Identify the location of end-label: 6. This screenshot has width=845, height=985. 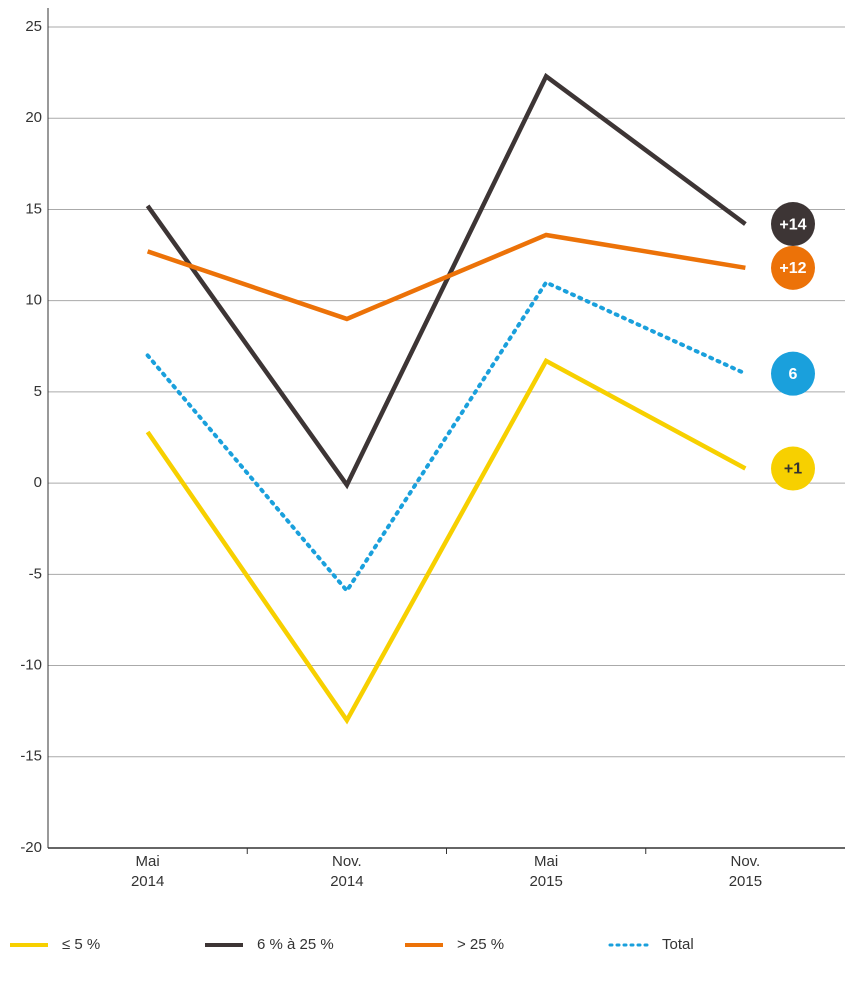
(793, 374).